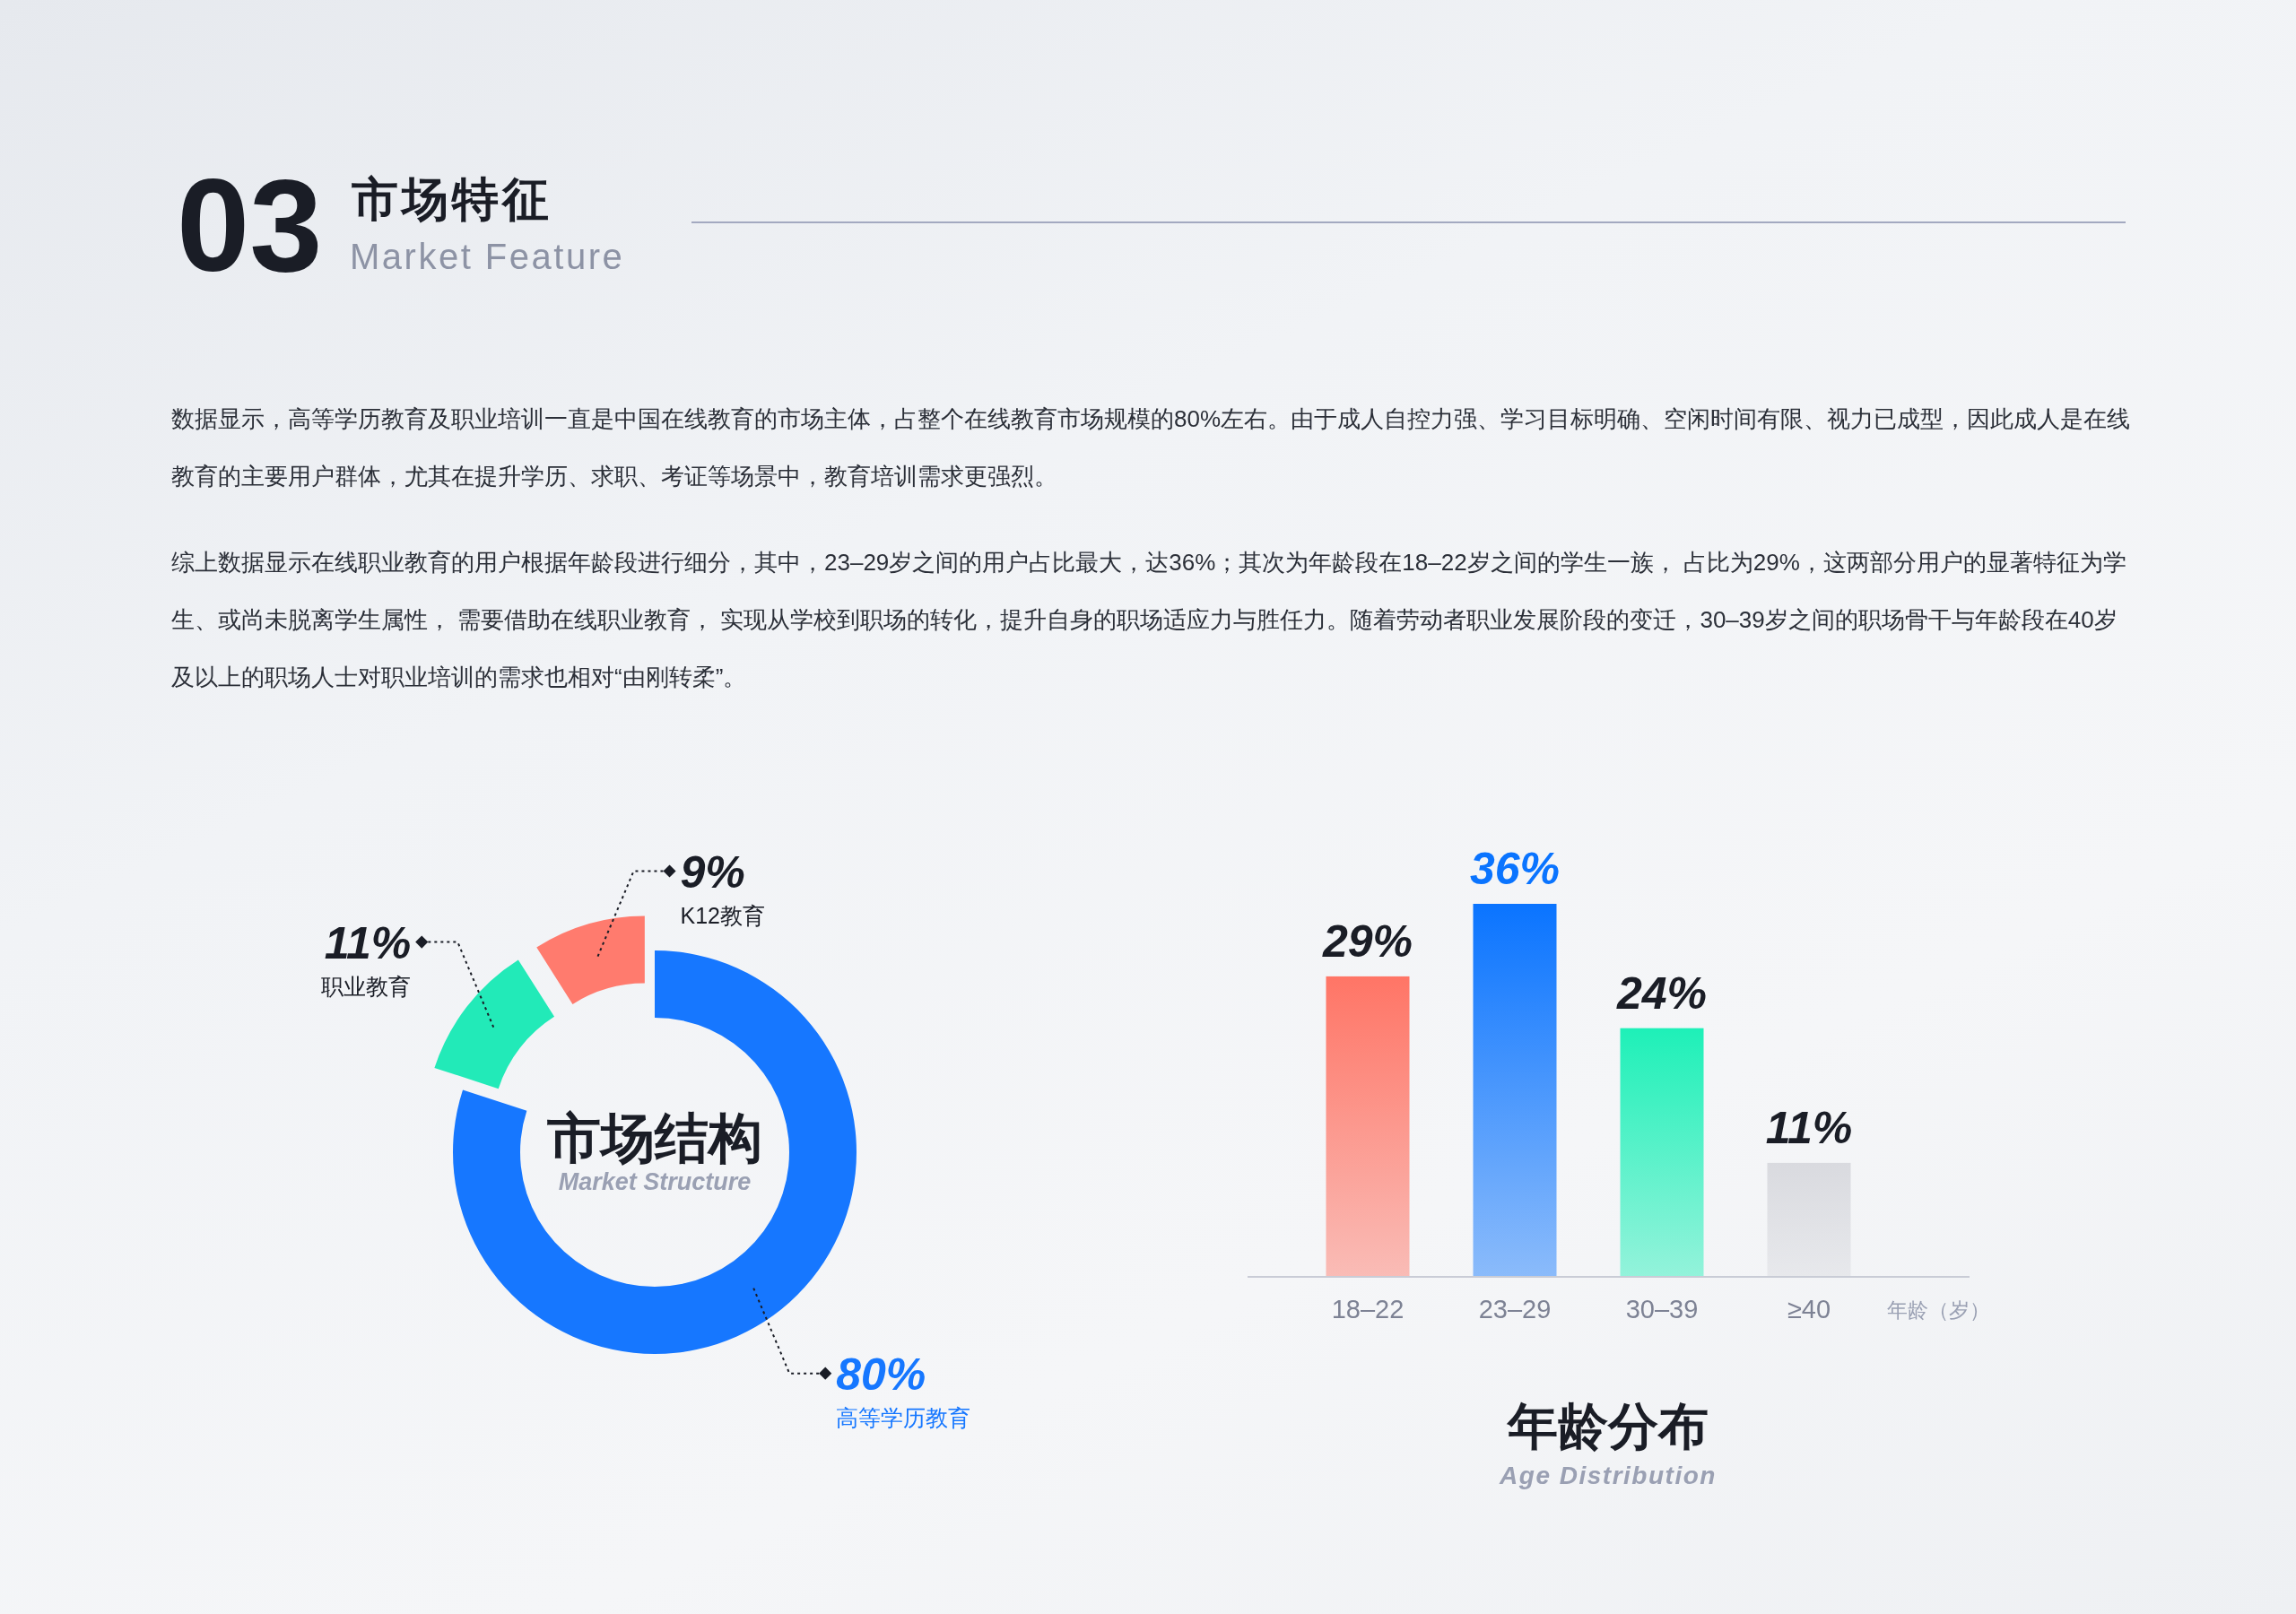 Image resolution: width=2296 pixels, height=1614 pixels. What do you see at coordinates (1367, 941) in the screenshot?
I see `data-label: 29%` at bounding box center [1367, 941].